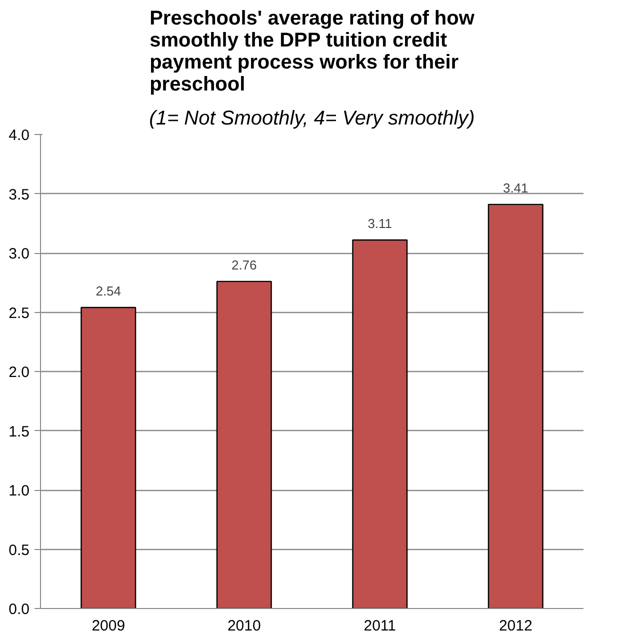 This screenshot has width=623, height=643. What do you see at coordinates (19, 135) in the screenshot?
I see `y-tick-label: 4.0` at bounding box center [19, 135].